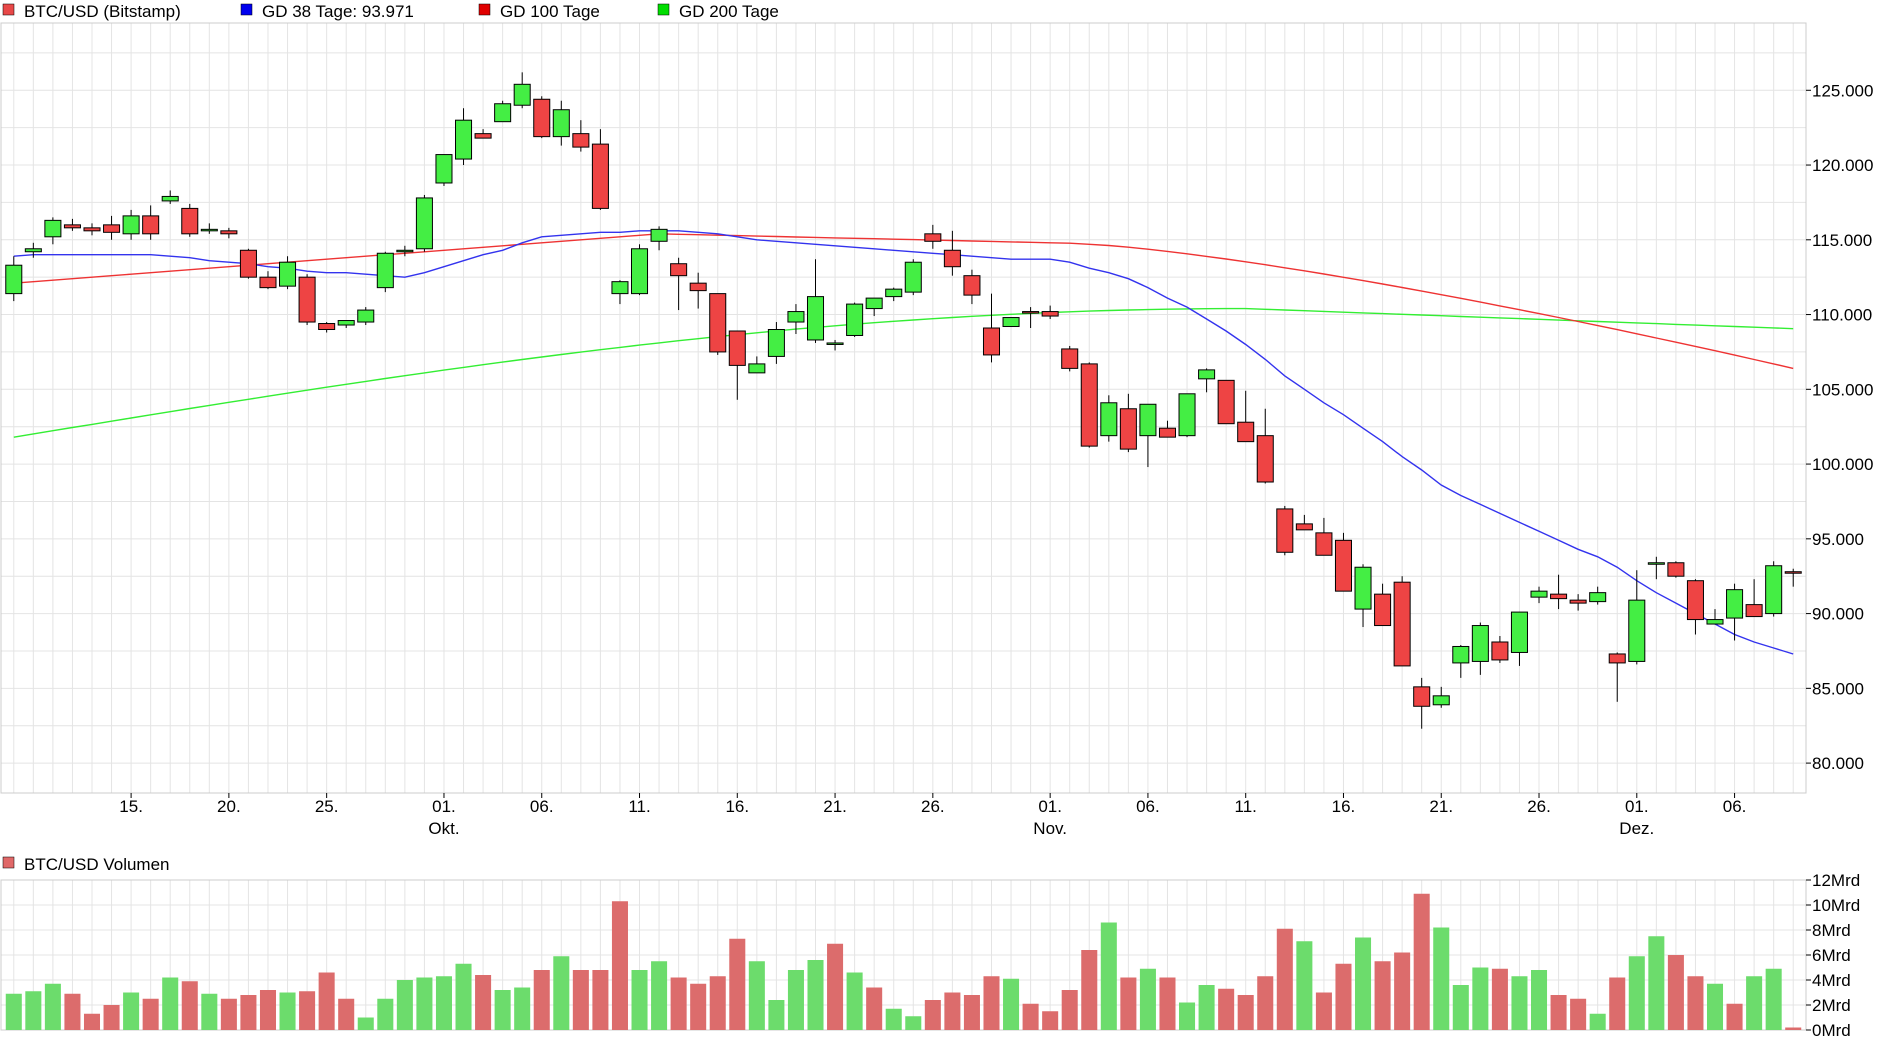 This screenshot has width=1880, height=1049. Describe the element at coordinates (1246, 806) in the screenshot. I see `x-tick-label: 11.` at that location.